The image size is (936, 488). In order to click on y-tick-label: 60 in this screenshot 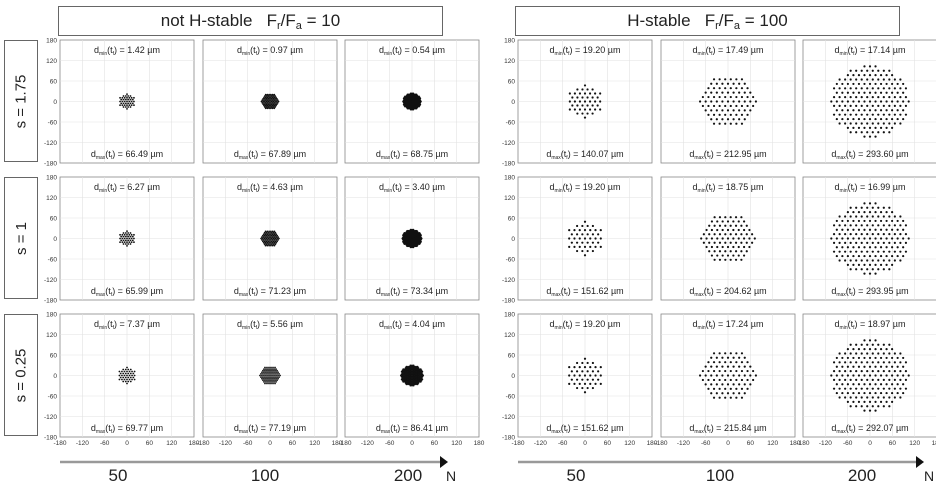, I will do `click(512, 219)`.